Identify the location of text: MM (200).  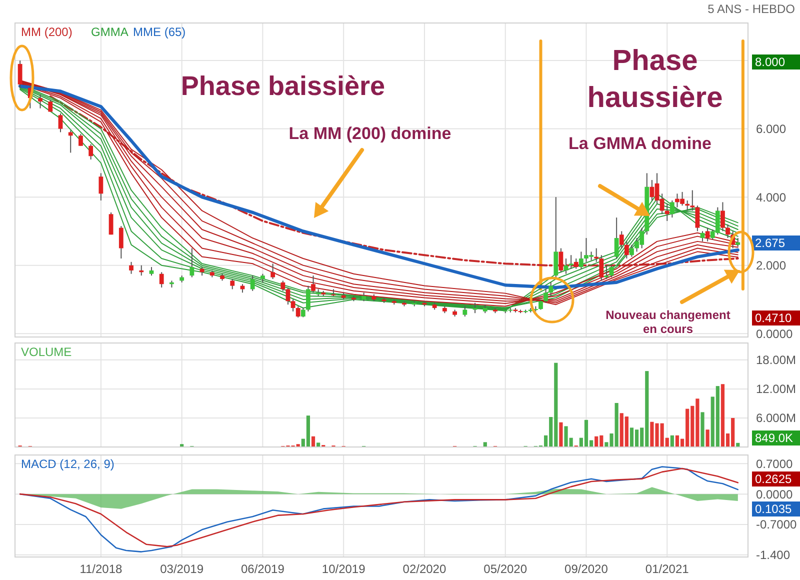
(46, 32).